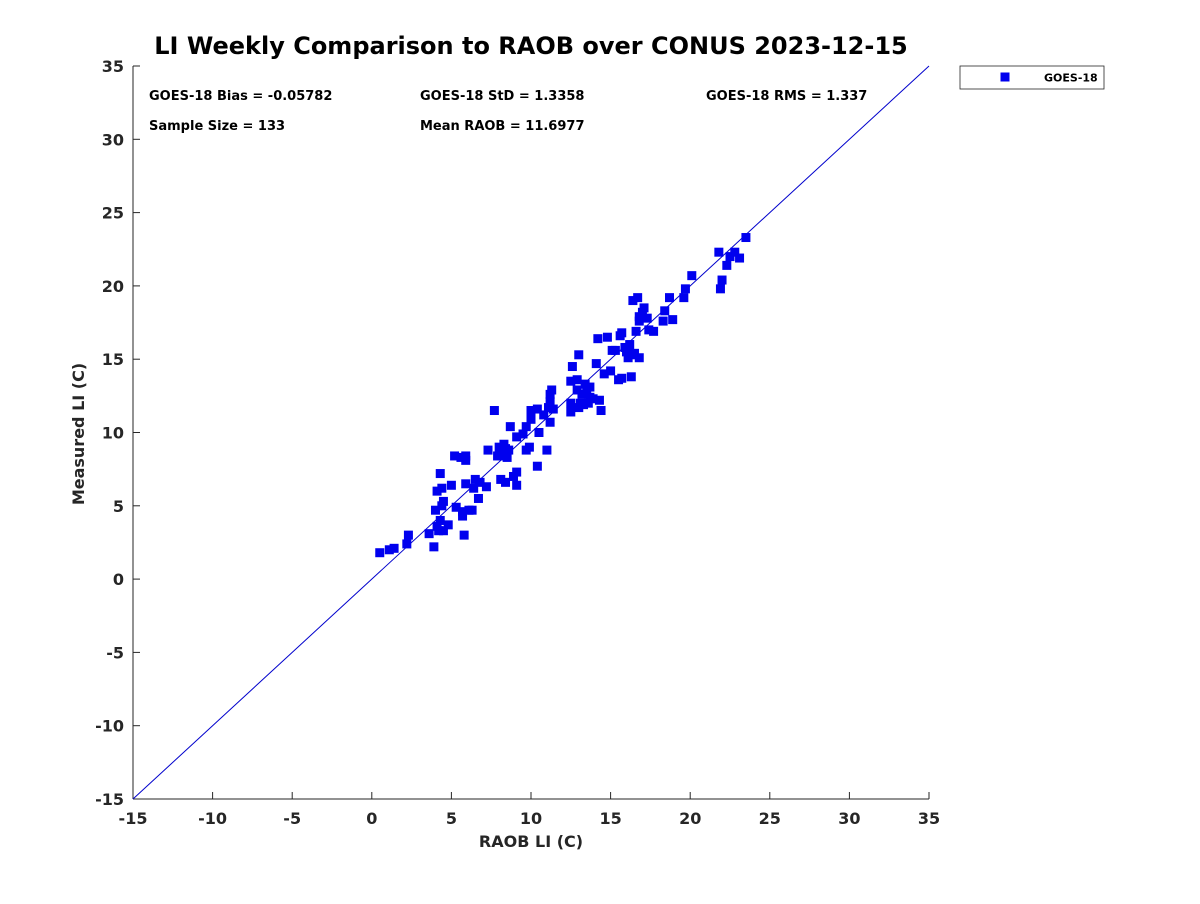 This screenshot has height=904, width=1200. Describe the element at coordinates (212, 818) in the screenshot. I see `x-tick-label: -10` at that location.